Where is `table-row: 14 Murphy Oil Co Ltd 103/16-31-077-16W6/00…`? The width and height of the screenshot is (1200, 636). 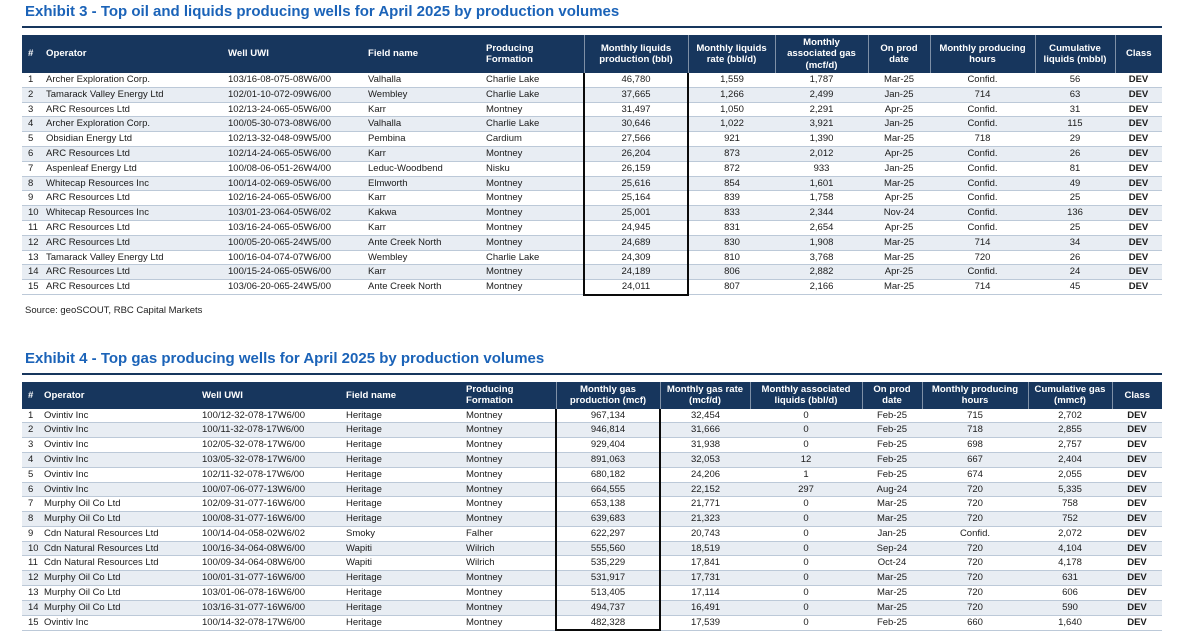 table-row: 14 Murphy Oil Co Ltd 103/16-31-077-16W6/00… is located at coordinates (592, 608).